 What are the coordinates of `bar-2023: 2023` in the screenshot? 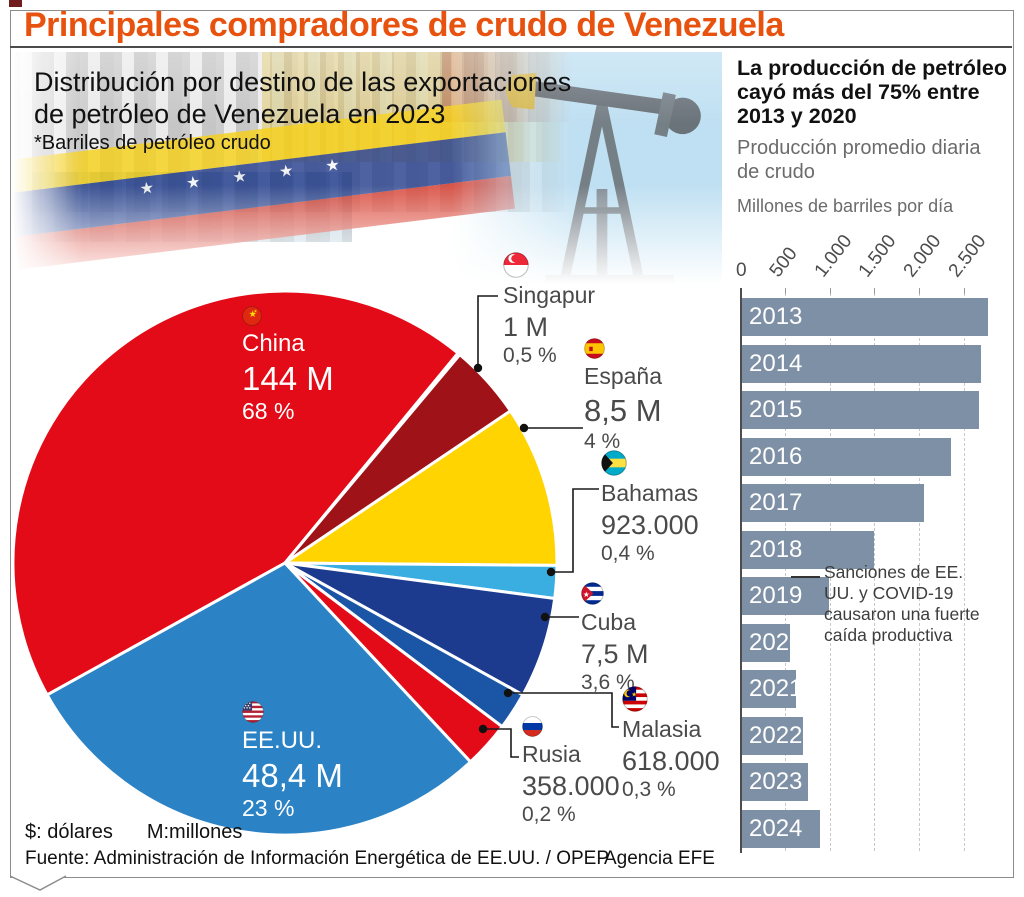 It's located at (775, 782).